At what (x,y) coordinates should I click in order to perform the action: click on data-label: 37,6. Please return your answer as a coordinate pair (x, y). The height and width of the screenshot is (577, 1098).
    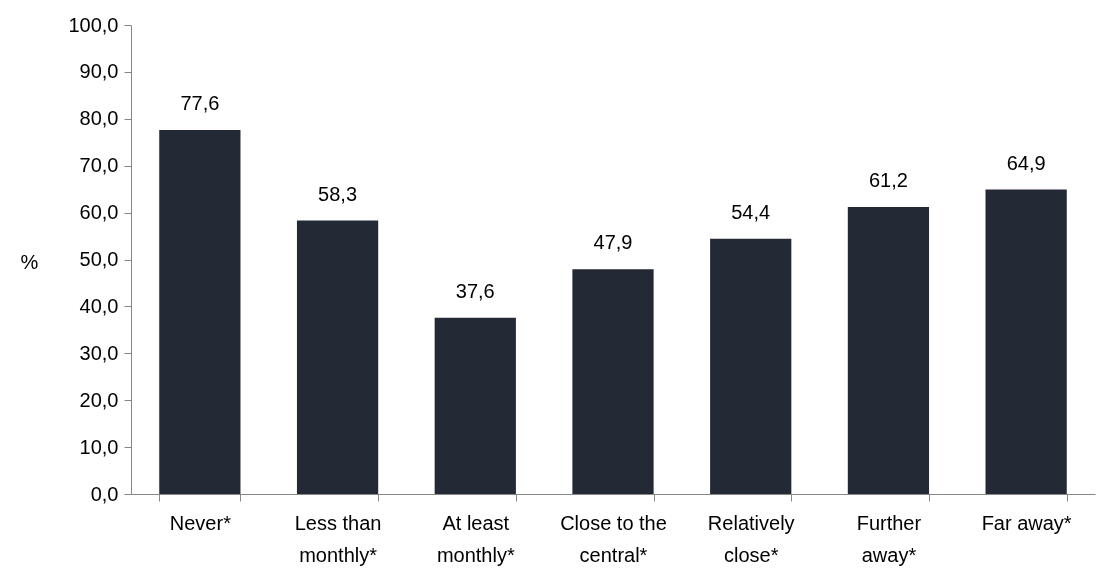
    Looking at the image, I should click on (475, 290).